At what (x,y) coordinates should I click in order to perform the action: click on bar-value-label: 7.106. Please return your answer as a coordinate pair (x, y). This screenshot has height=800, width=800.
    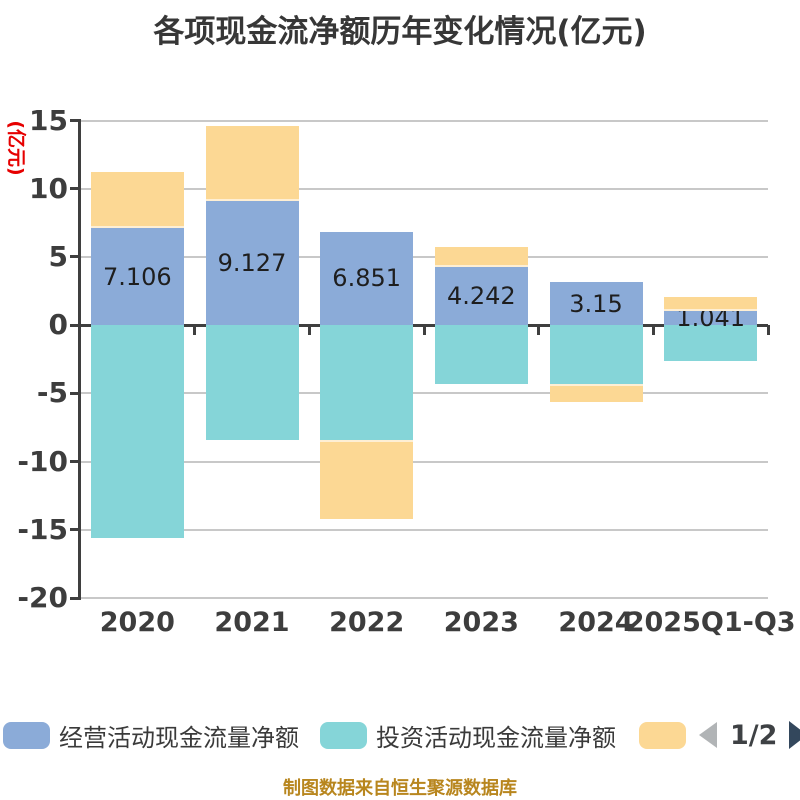
    Looking at the image, I should click on (137, 276).